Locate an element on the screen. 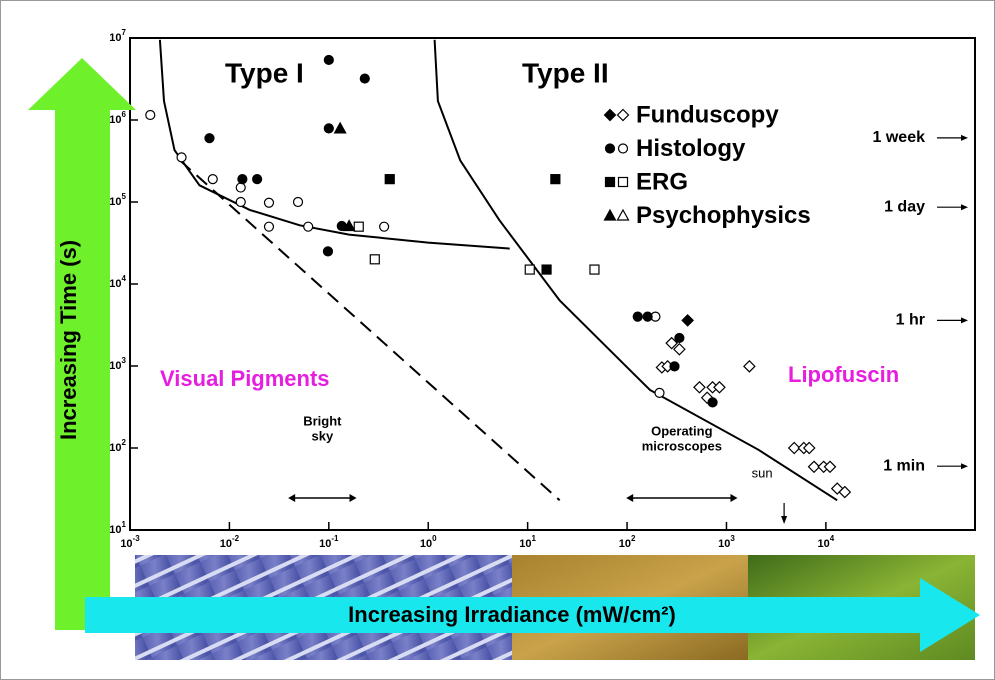 This screenshot has height=680, width=995. legend-label: Psychophysics is located at coordinates (723, 215).